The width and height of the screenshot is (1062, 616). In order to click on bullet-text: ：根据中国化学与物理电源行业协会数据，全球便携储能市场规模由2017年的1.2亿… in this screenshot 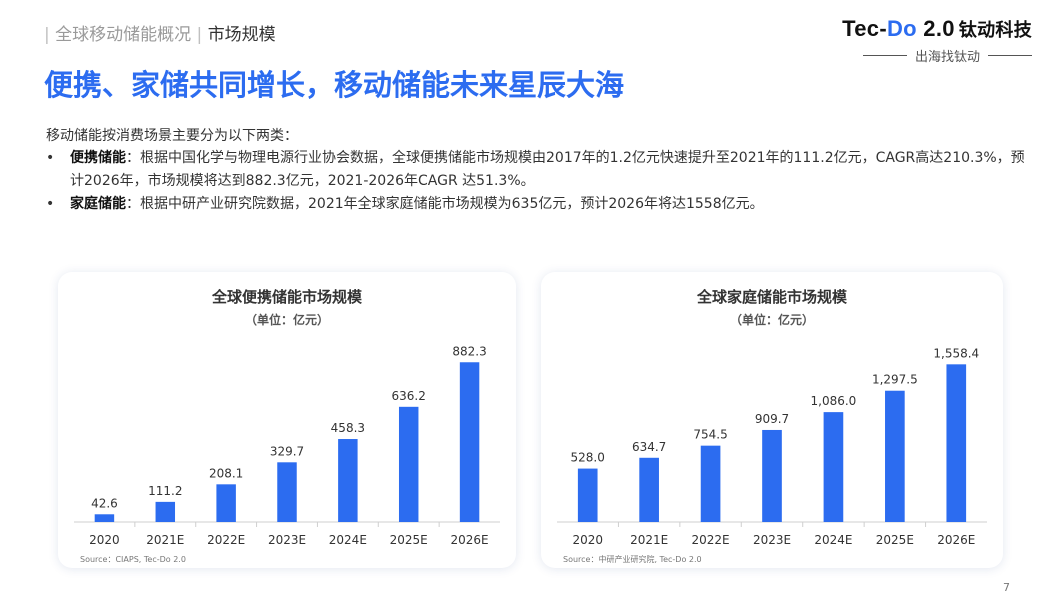, I will do `click(547, 169)`.